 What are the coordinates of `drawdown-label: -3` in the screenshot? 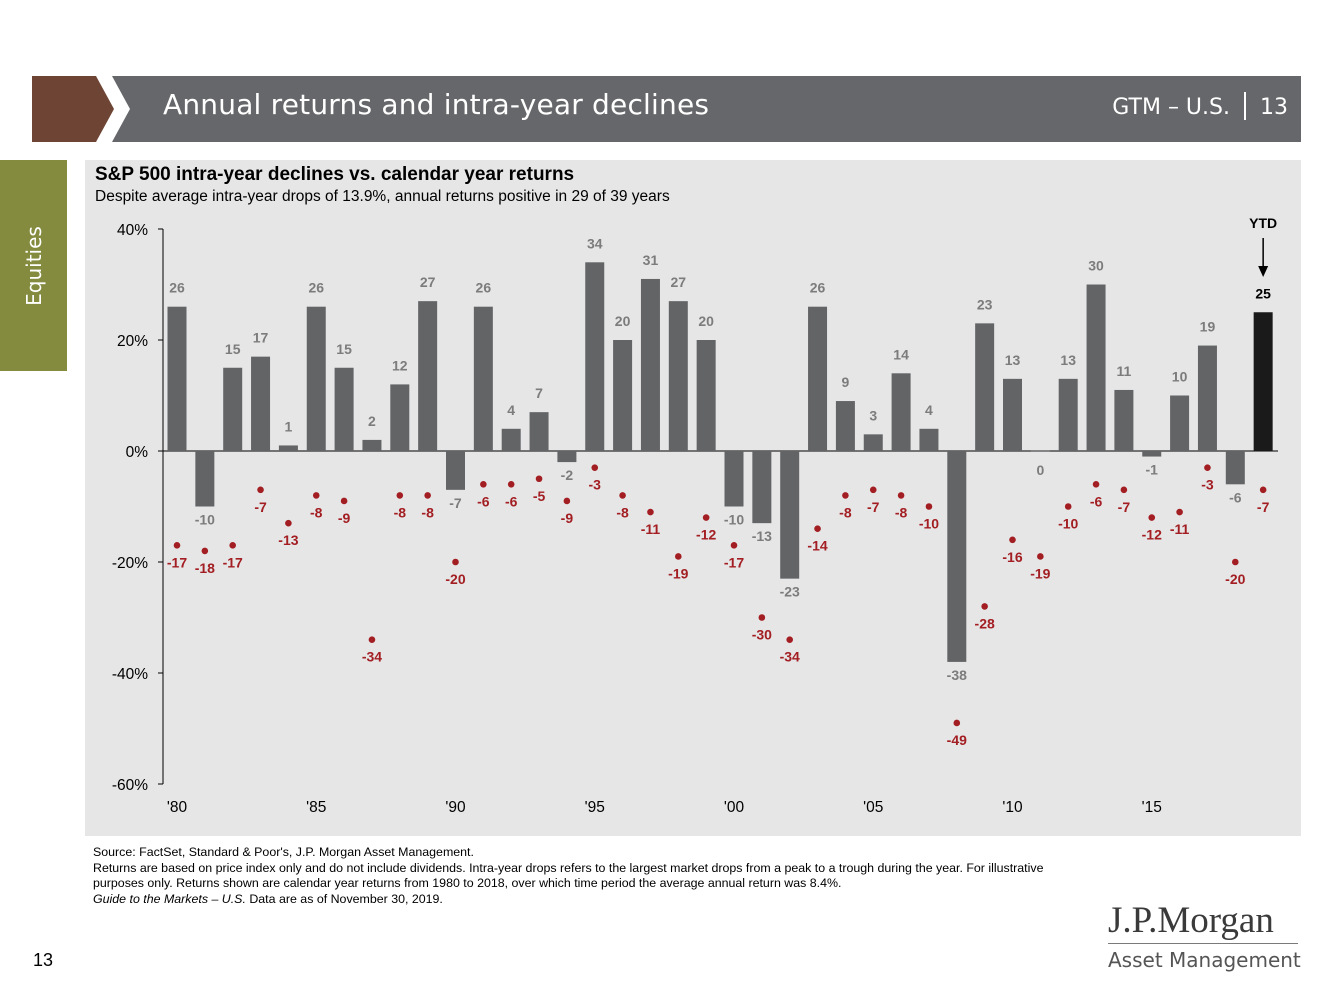 It's located at (595, 485).